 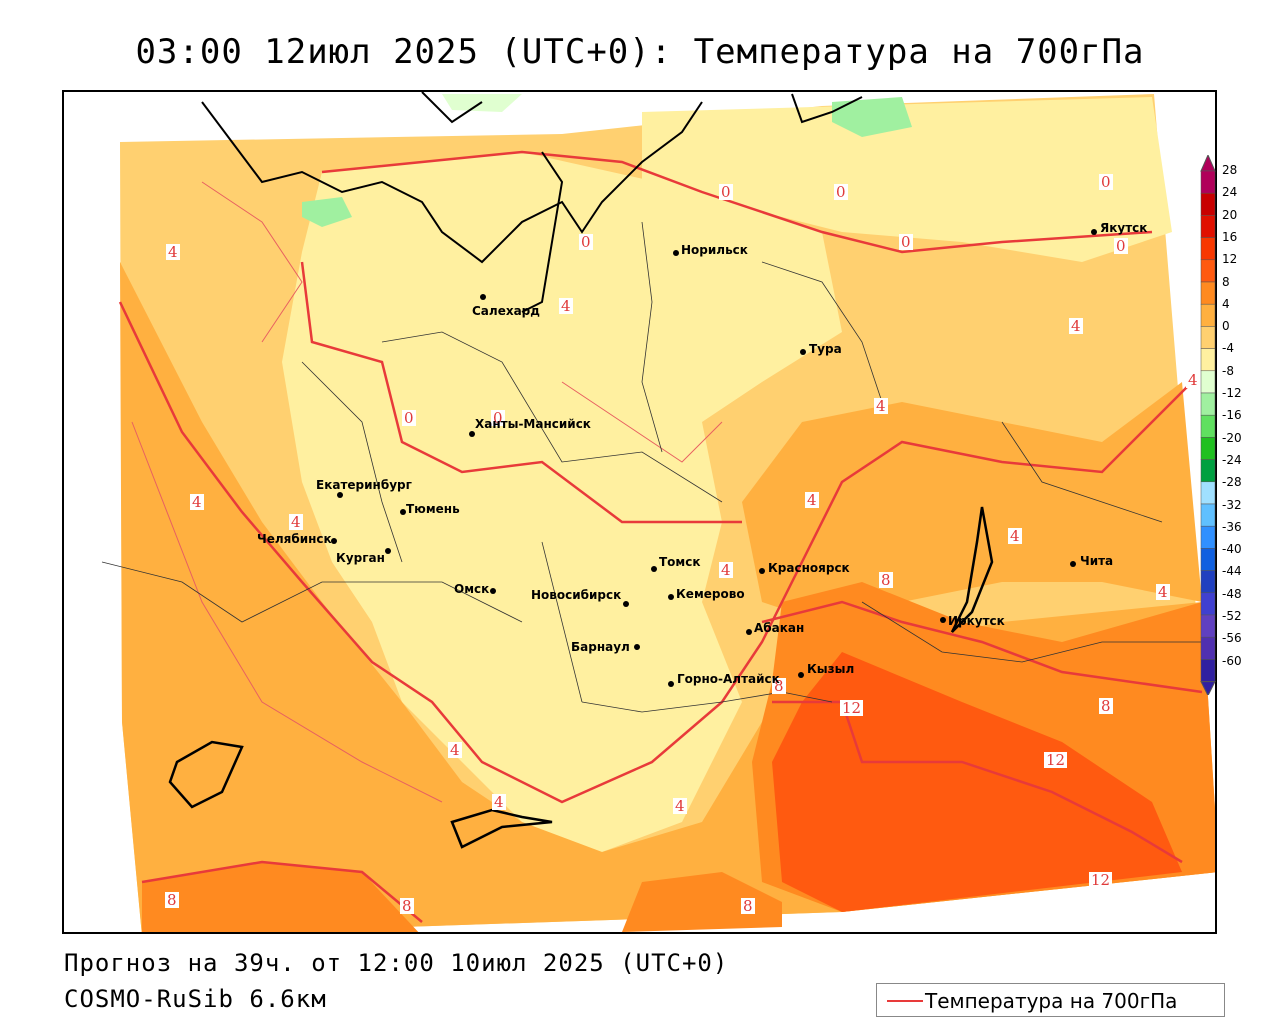 What do you see at coordinates (680, 562) in the screenshot?
I see `city-label-tomsk: Томск` at bounding box center [680, 562].